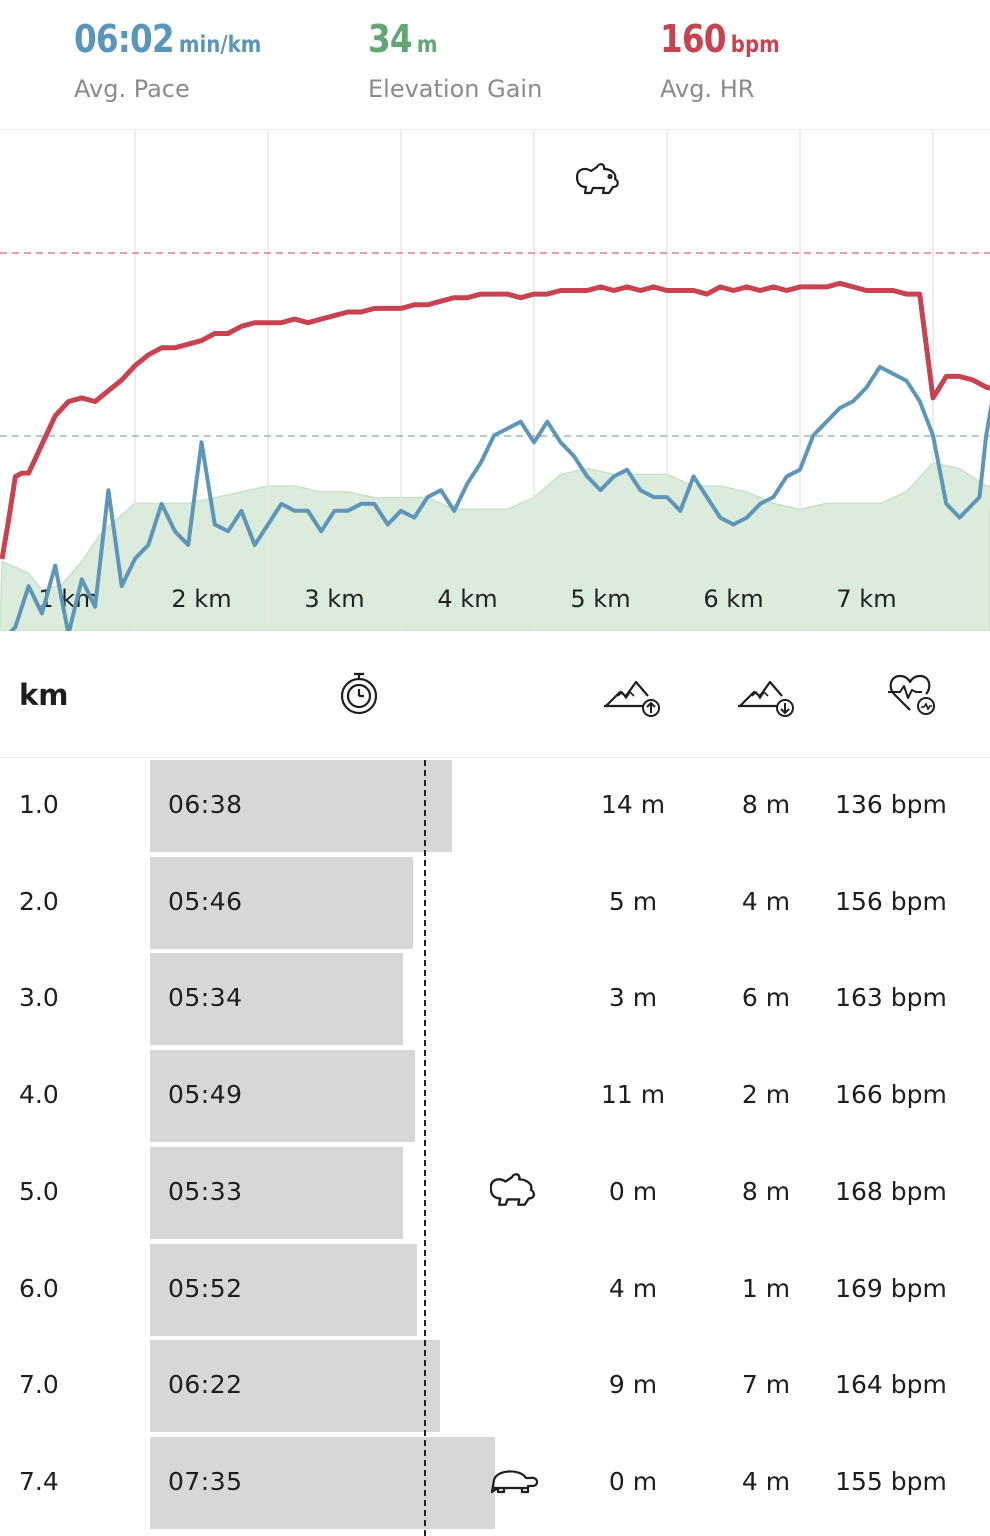  I want to click on x-tick-label: 4 km, so click(467, 599).